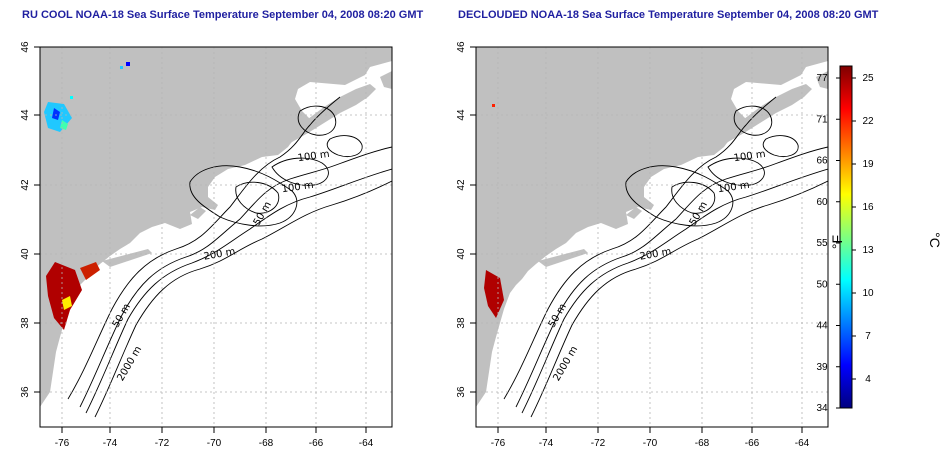 The height and width of the screenshot is (475, 950). What do you see at coordinates (822, 202) in the screenshot?
I see `fahrenheit-tick: 60` at bounding box center [822, 202].